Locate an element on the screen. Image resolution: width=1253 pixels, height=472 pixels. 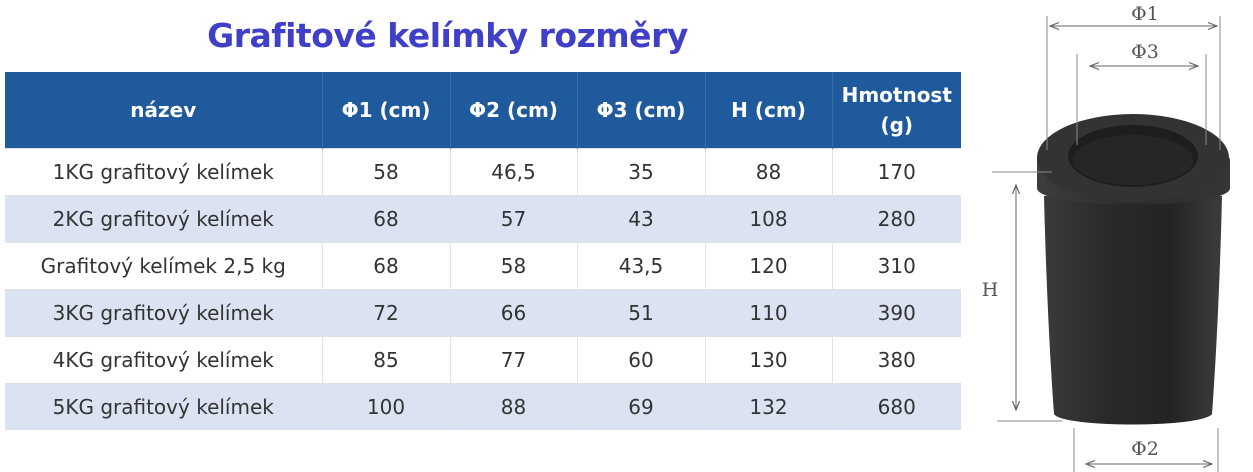
cell-weight: 680 is located at coordinates (896, 406).